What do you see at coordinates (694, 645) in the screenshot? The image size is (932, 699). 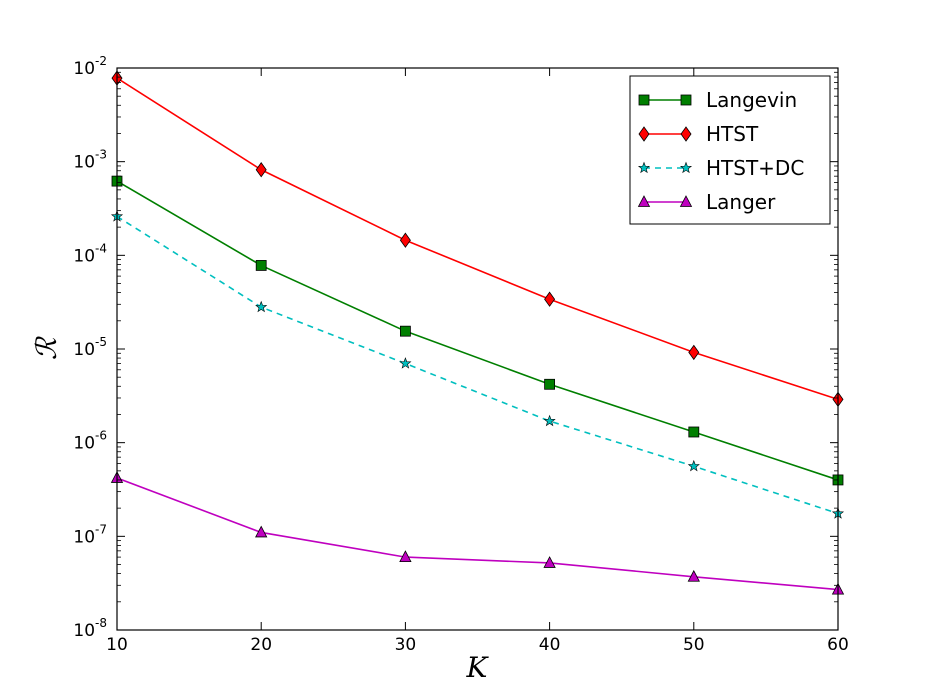 I see `x-tick-label: 50` at bounding box center [694, 645].